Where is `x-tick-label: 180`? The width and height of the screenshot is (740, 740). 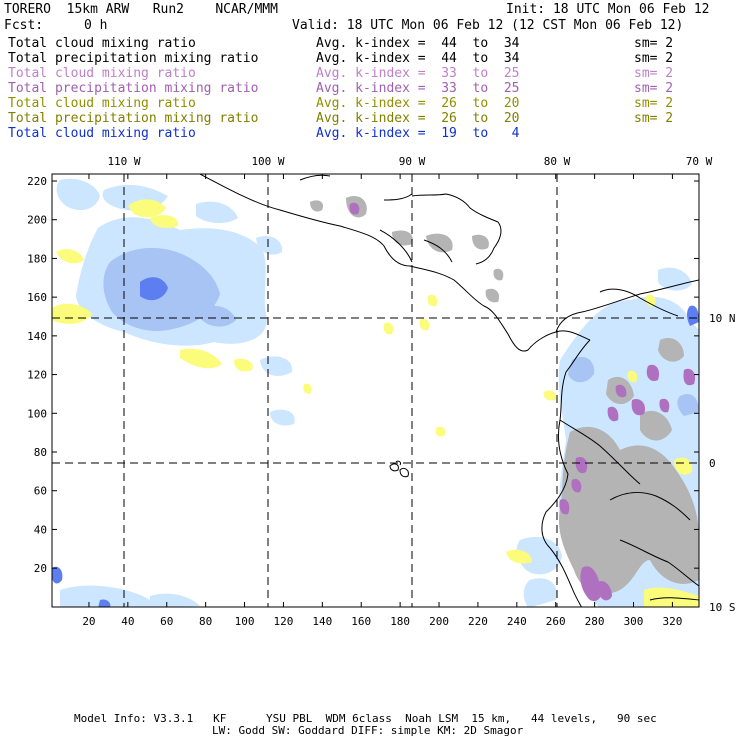 x-tick-label: 180 is located at coordinates (400, 621).